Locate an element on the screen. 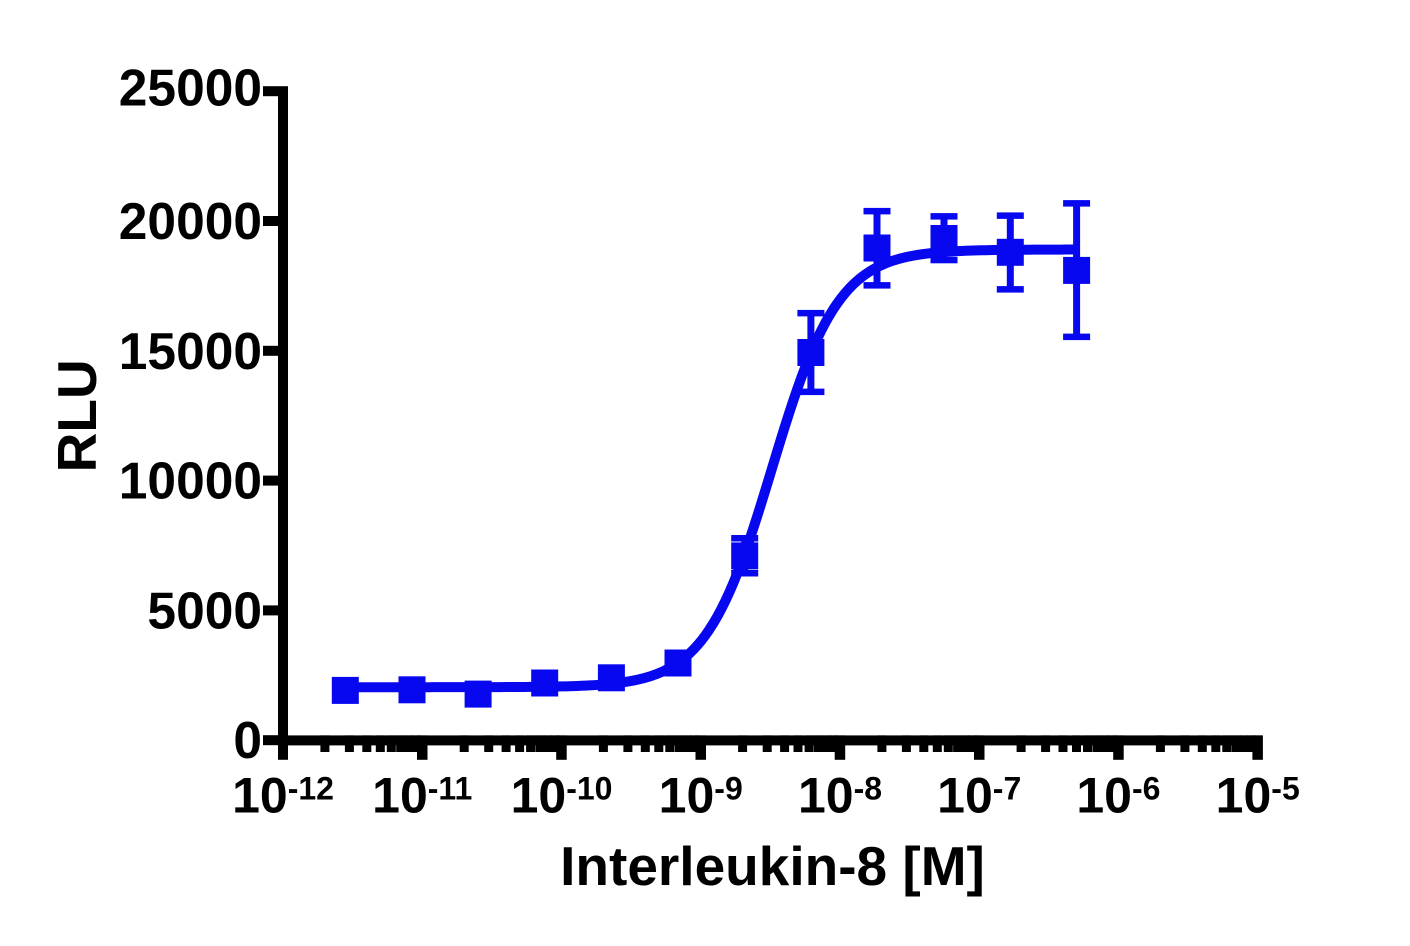 The image size is (1410, 946). svg-text: 15000 is located at coordinates (190, 351).